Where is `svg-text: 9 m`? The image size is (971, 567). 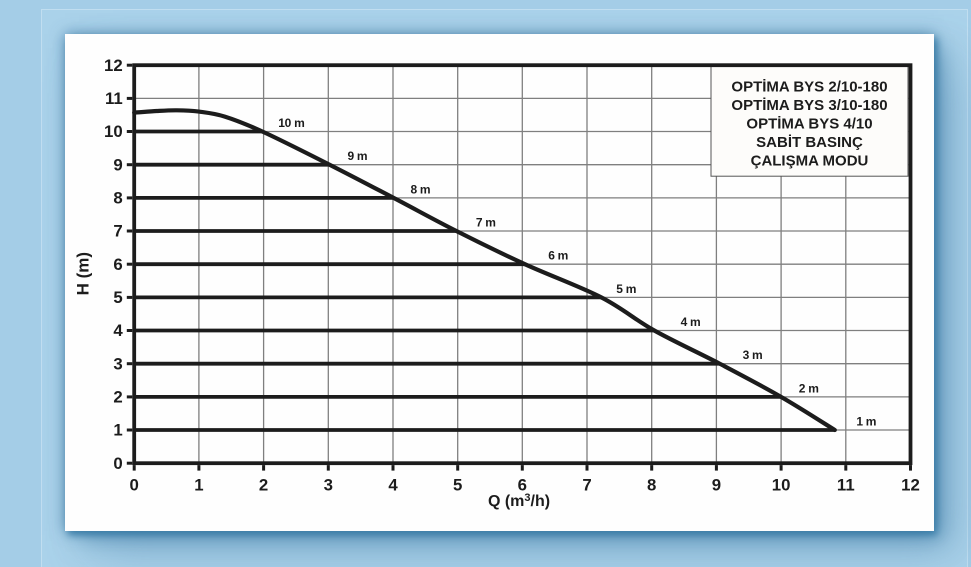 svg-text: 9 m is located at coordinates (358, 156).